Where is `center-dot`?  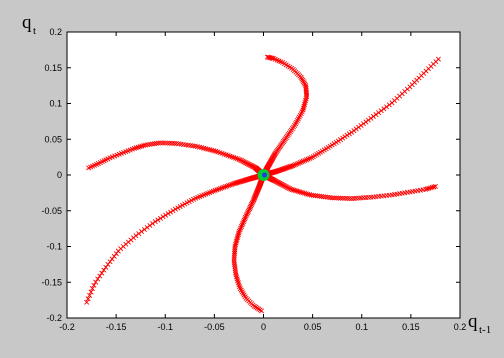 center-dot is located at coordinates (264, 175).